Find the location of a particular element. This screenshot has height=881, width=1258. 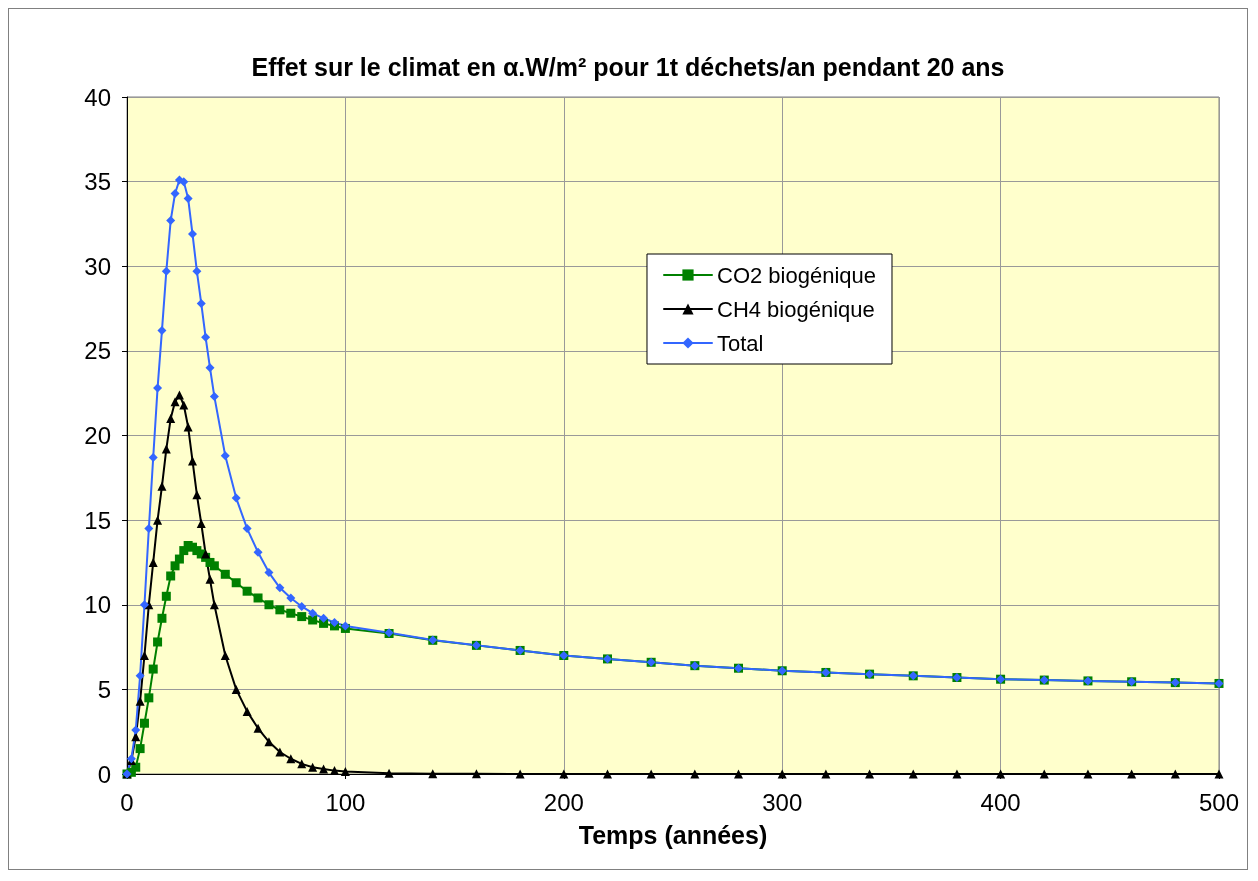

y-tick-label: 20 is located at coordinates (97, 435).